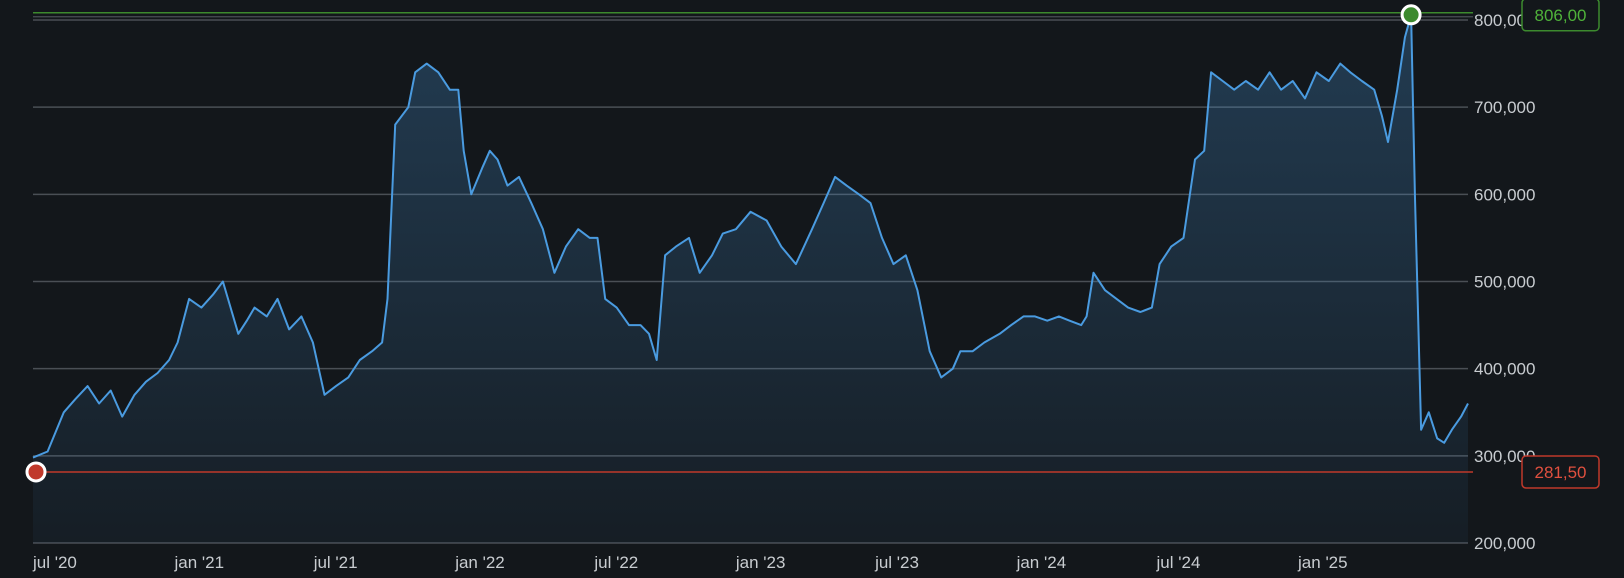  I want to click on x-tick-label: jan '22, so click(479, 562).